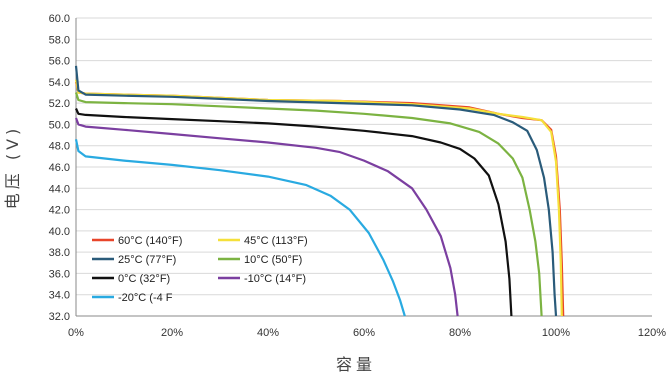 This screenshot has height=378, width=666. What do you see at coordinates (150, 241) in the screenshot?
I see `legend-label: 60°C (140°F)` at bounding box center [150, 241].